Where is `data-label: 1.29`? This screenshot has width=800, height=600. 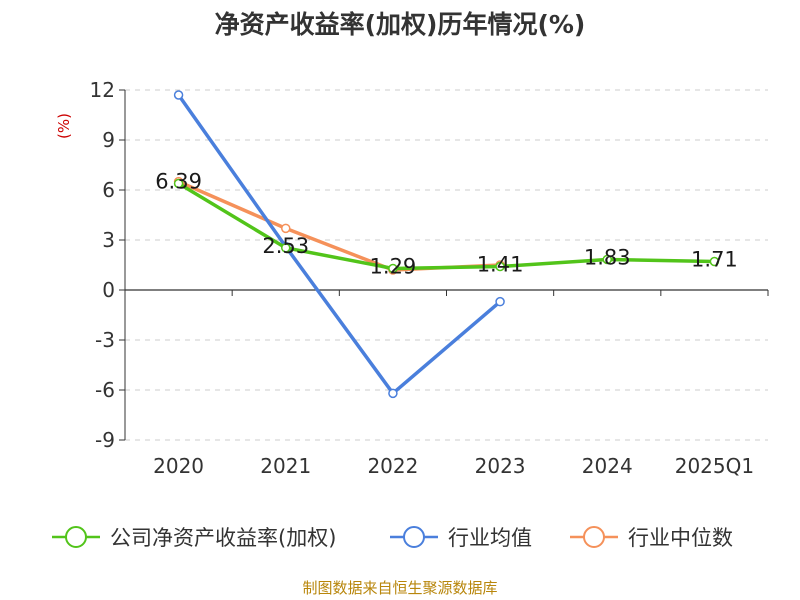 data-label: 1.29 is located at coordinates (393, 267).